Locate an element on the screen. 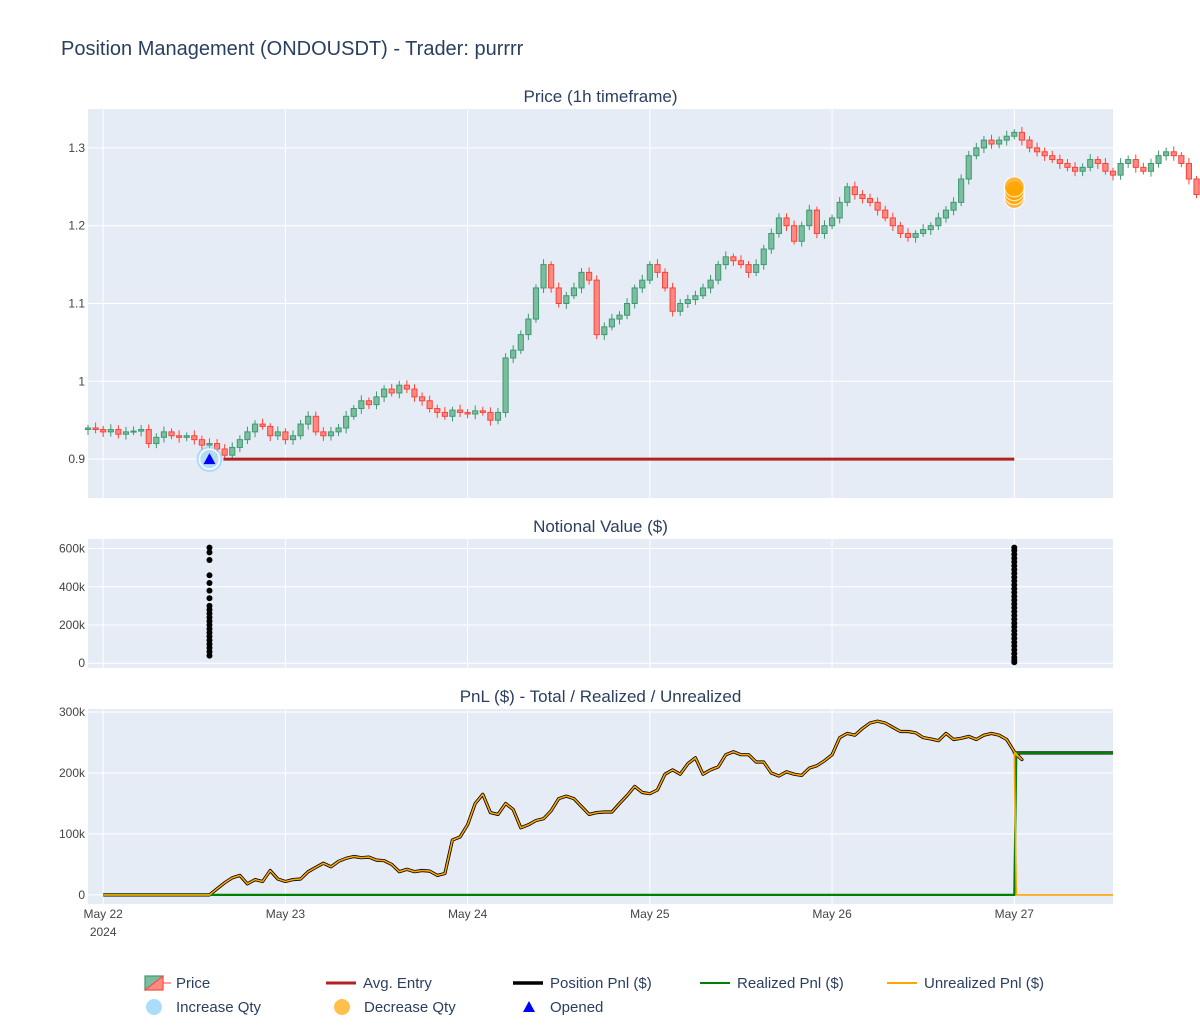  legend-item-decrease-qty: Decrease Qty is located at coordinates (395, 1007).